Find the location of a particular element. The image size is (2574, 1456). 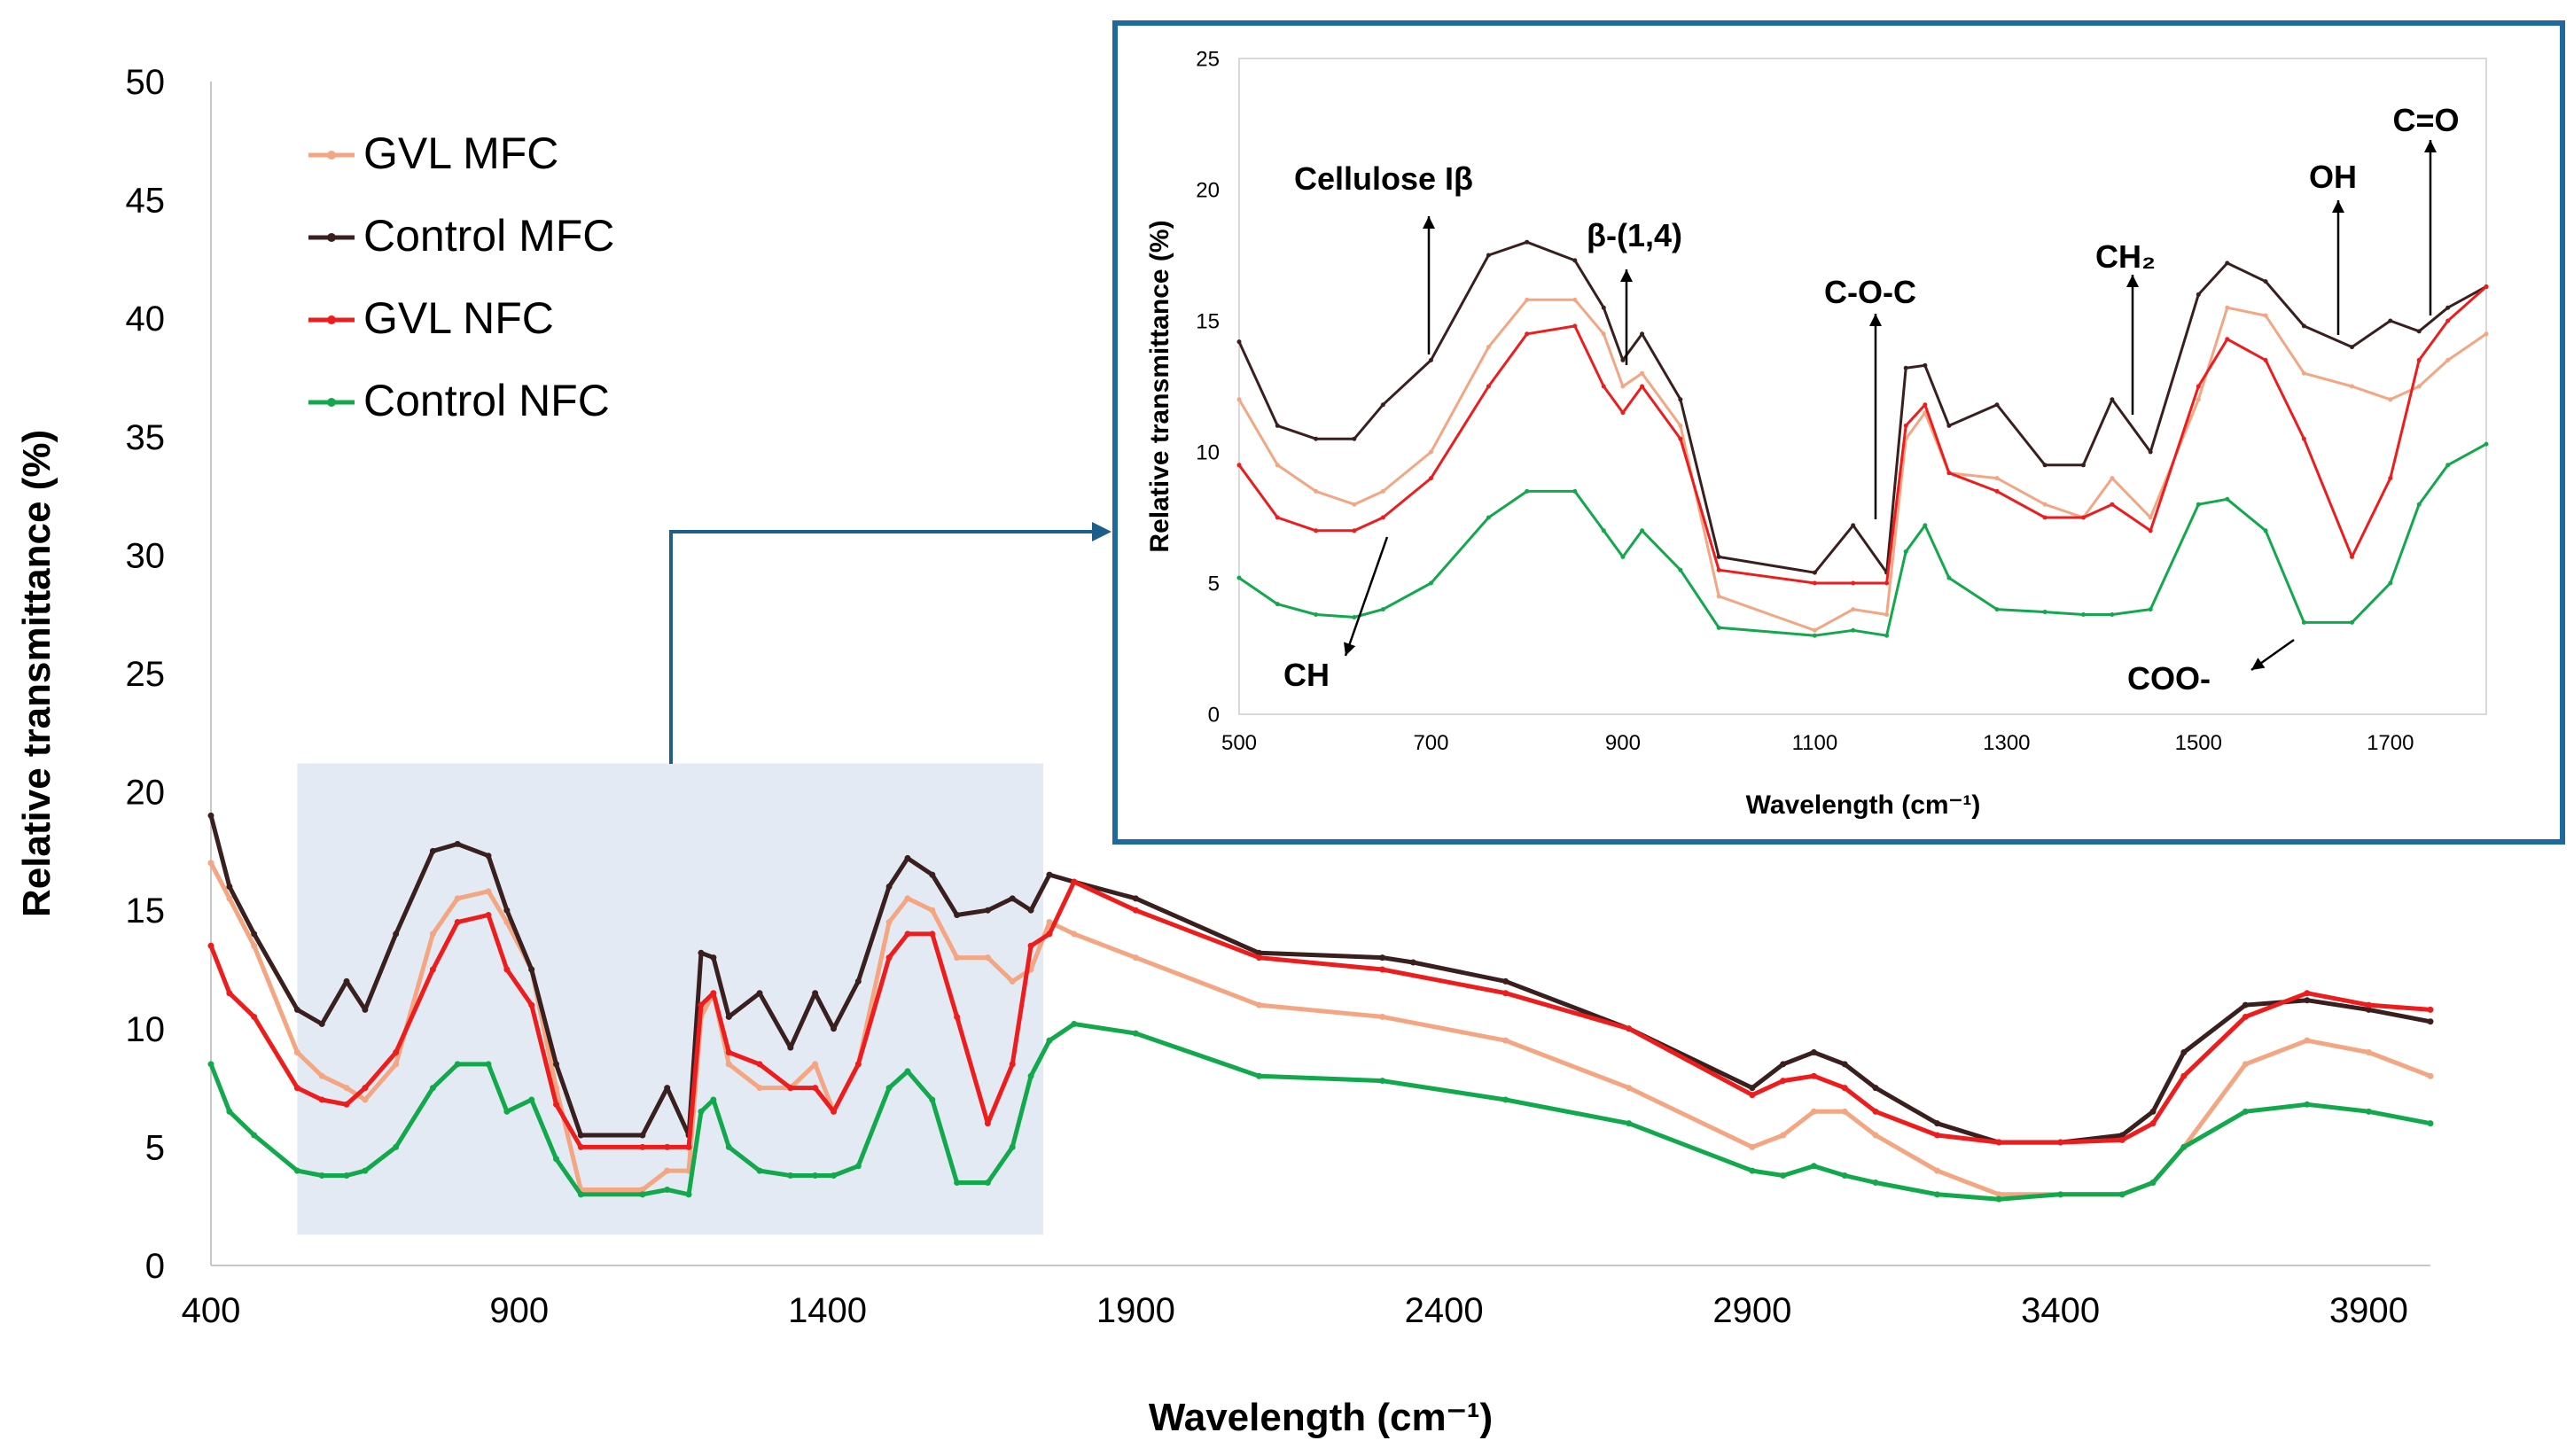

inset-x-tick-label: 1500 is located at coordinates (2198, 743).